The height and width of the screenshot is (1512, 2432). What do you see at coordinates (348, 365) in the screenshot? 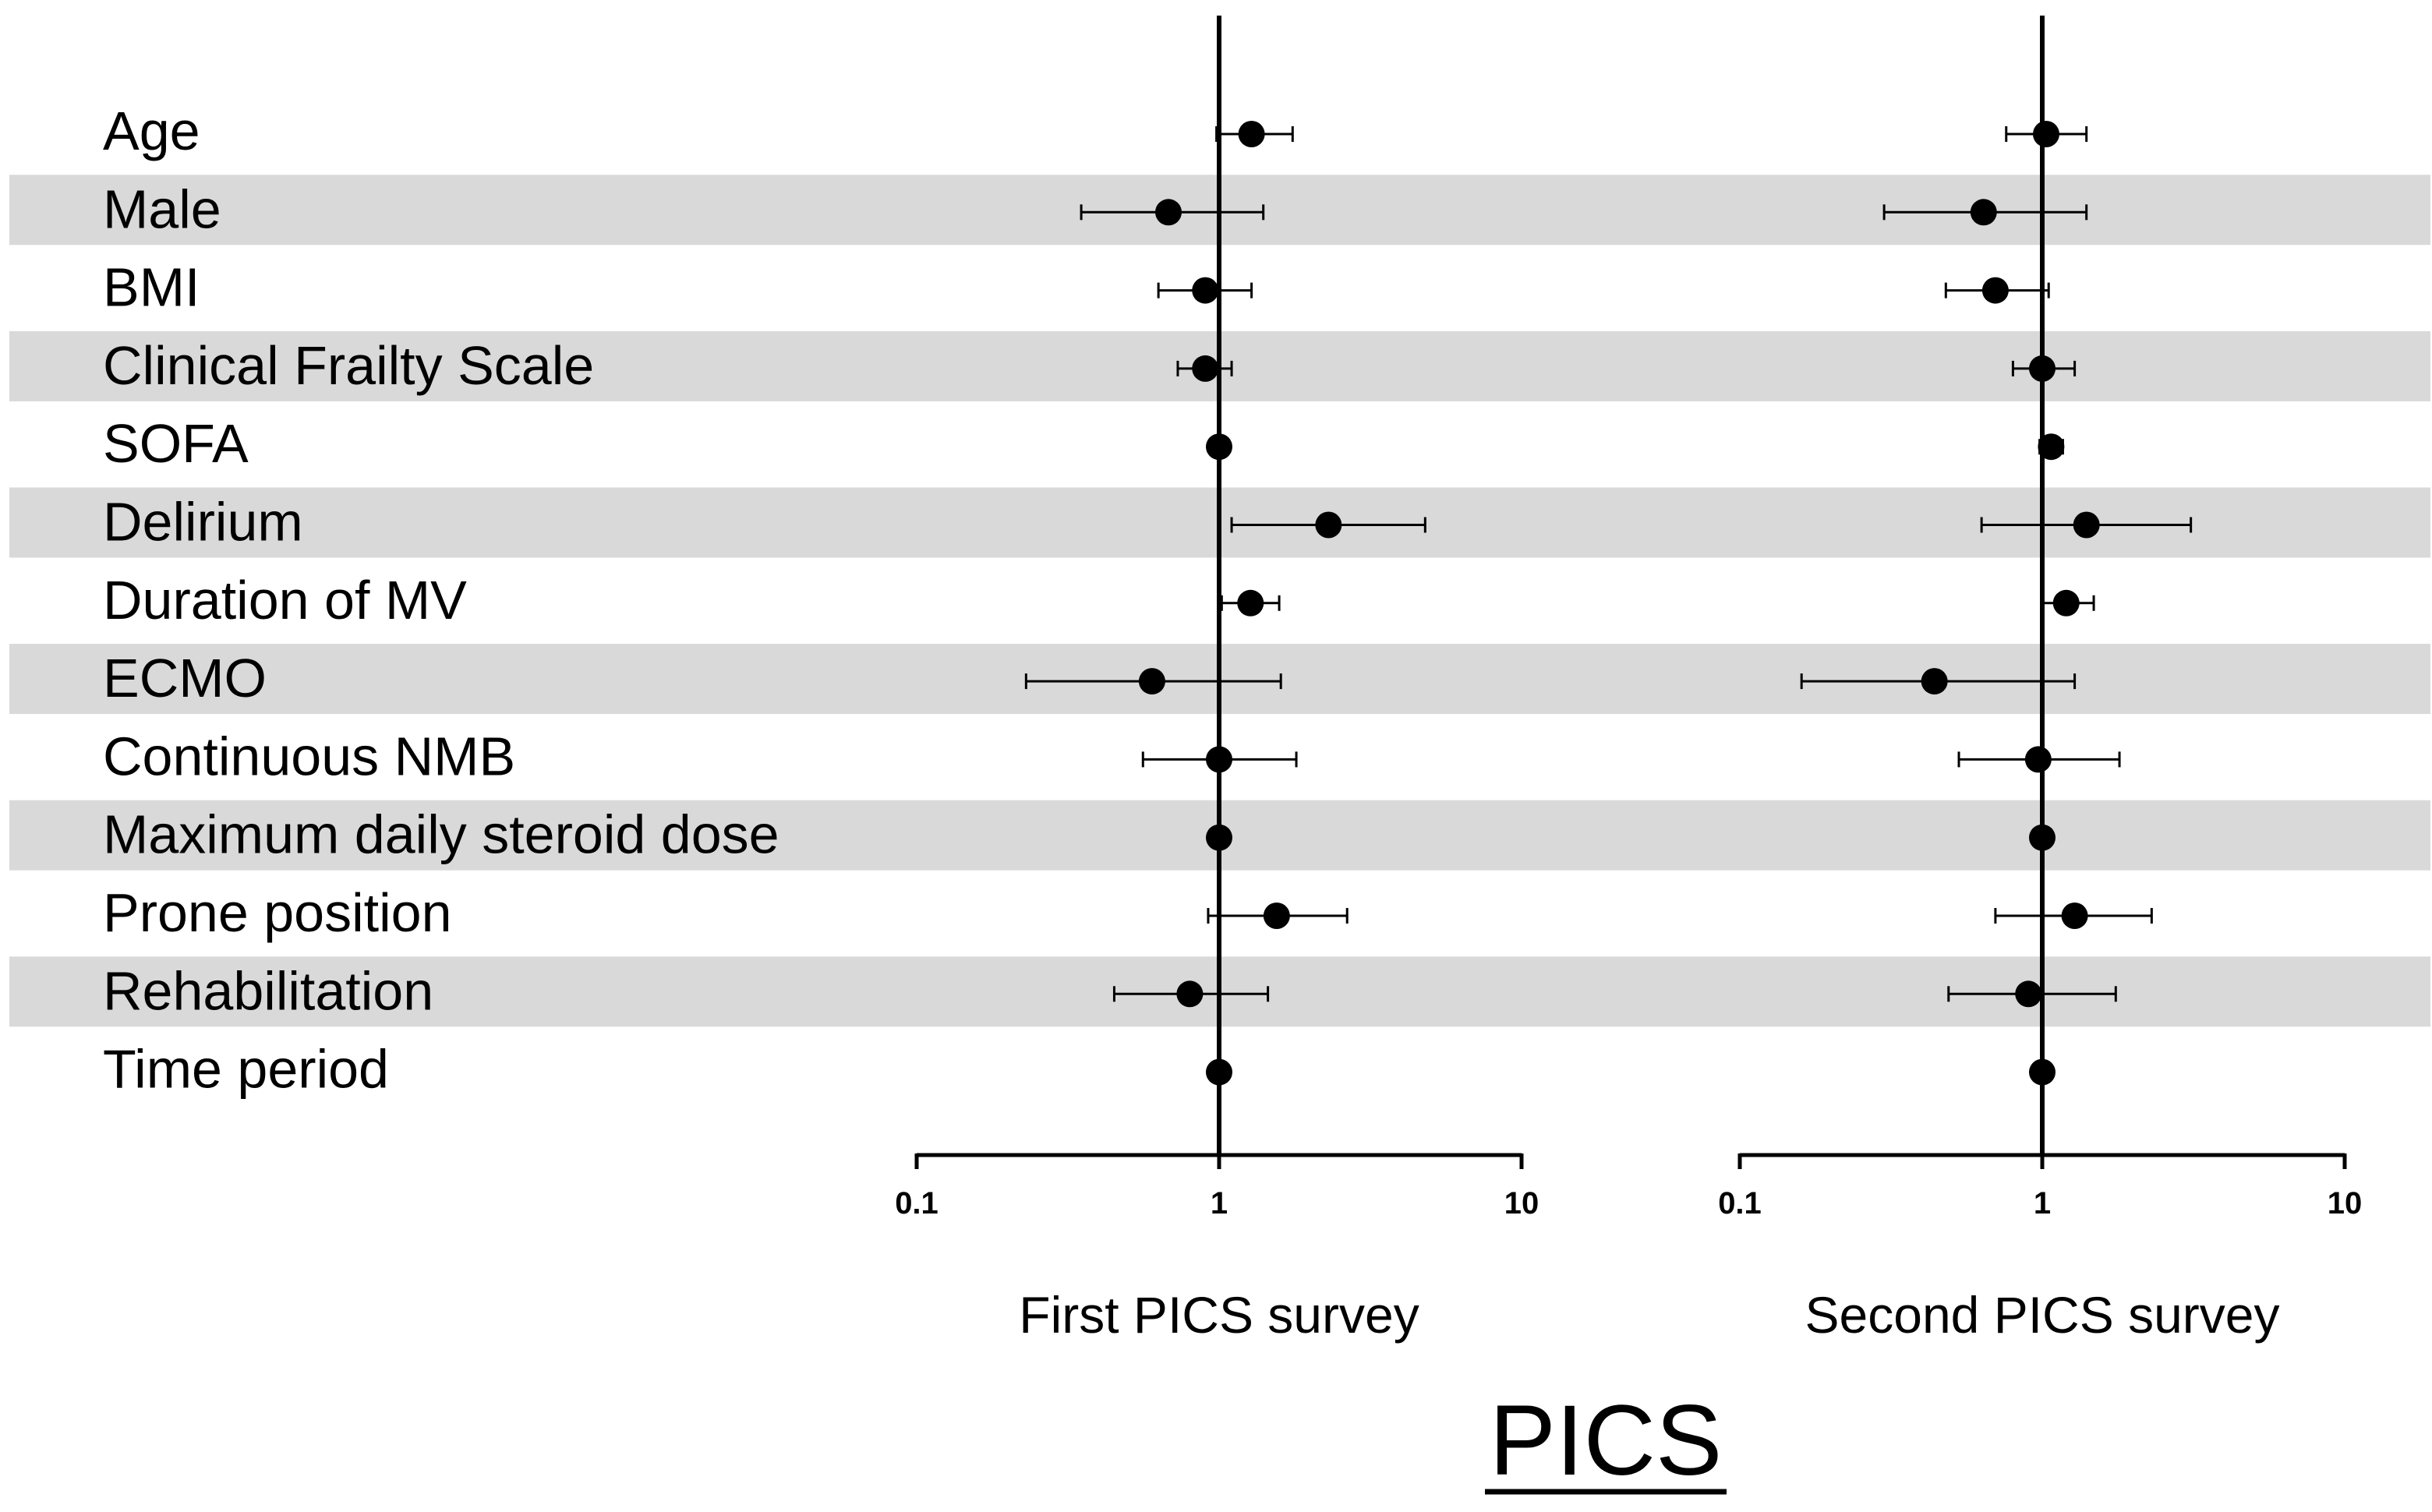
I see `row-label-clinical-frailty-scale: Clinical Frailty Scale` at bounding box center [348, 365].